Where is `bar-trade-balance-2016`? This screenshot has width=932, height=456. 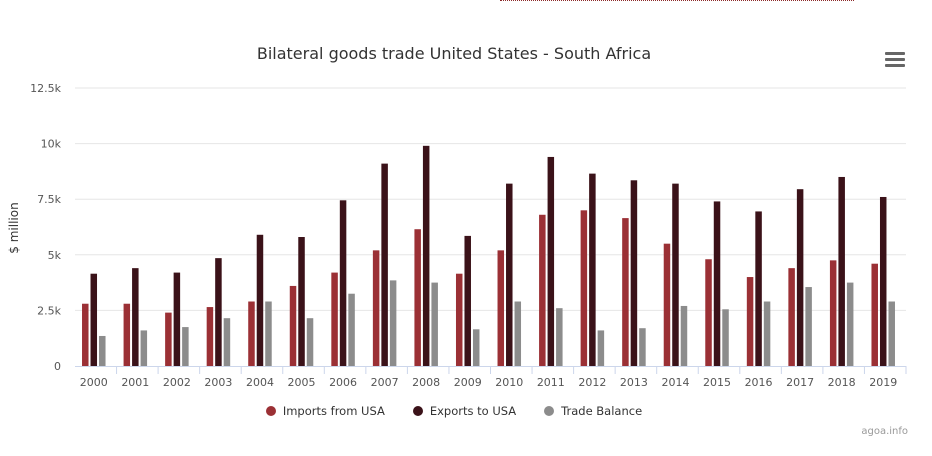 bar-trade-balance-2016 is located at coordinates (767, 333).